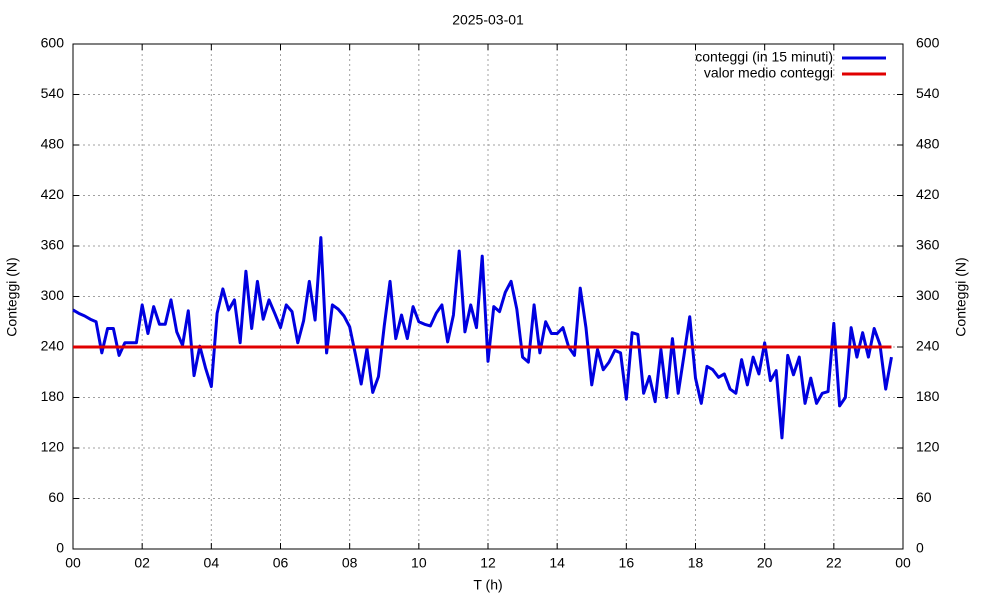  What do you see at coordinates (920, 548) in the screenshot?
I see `y2-tick-label: 0` at bounding box center [920, 548].